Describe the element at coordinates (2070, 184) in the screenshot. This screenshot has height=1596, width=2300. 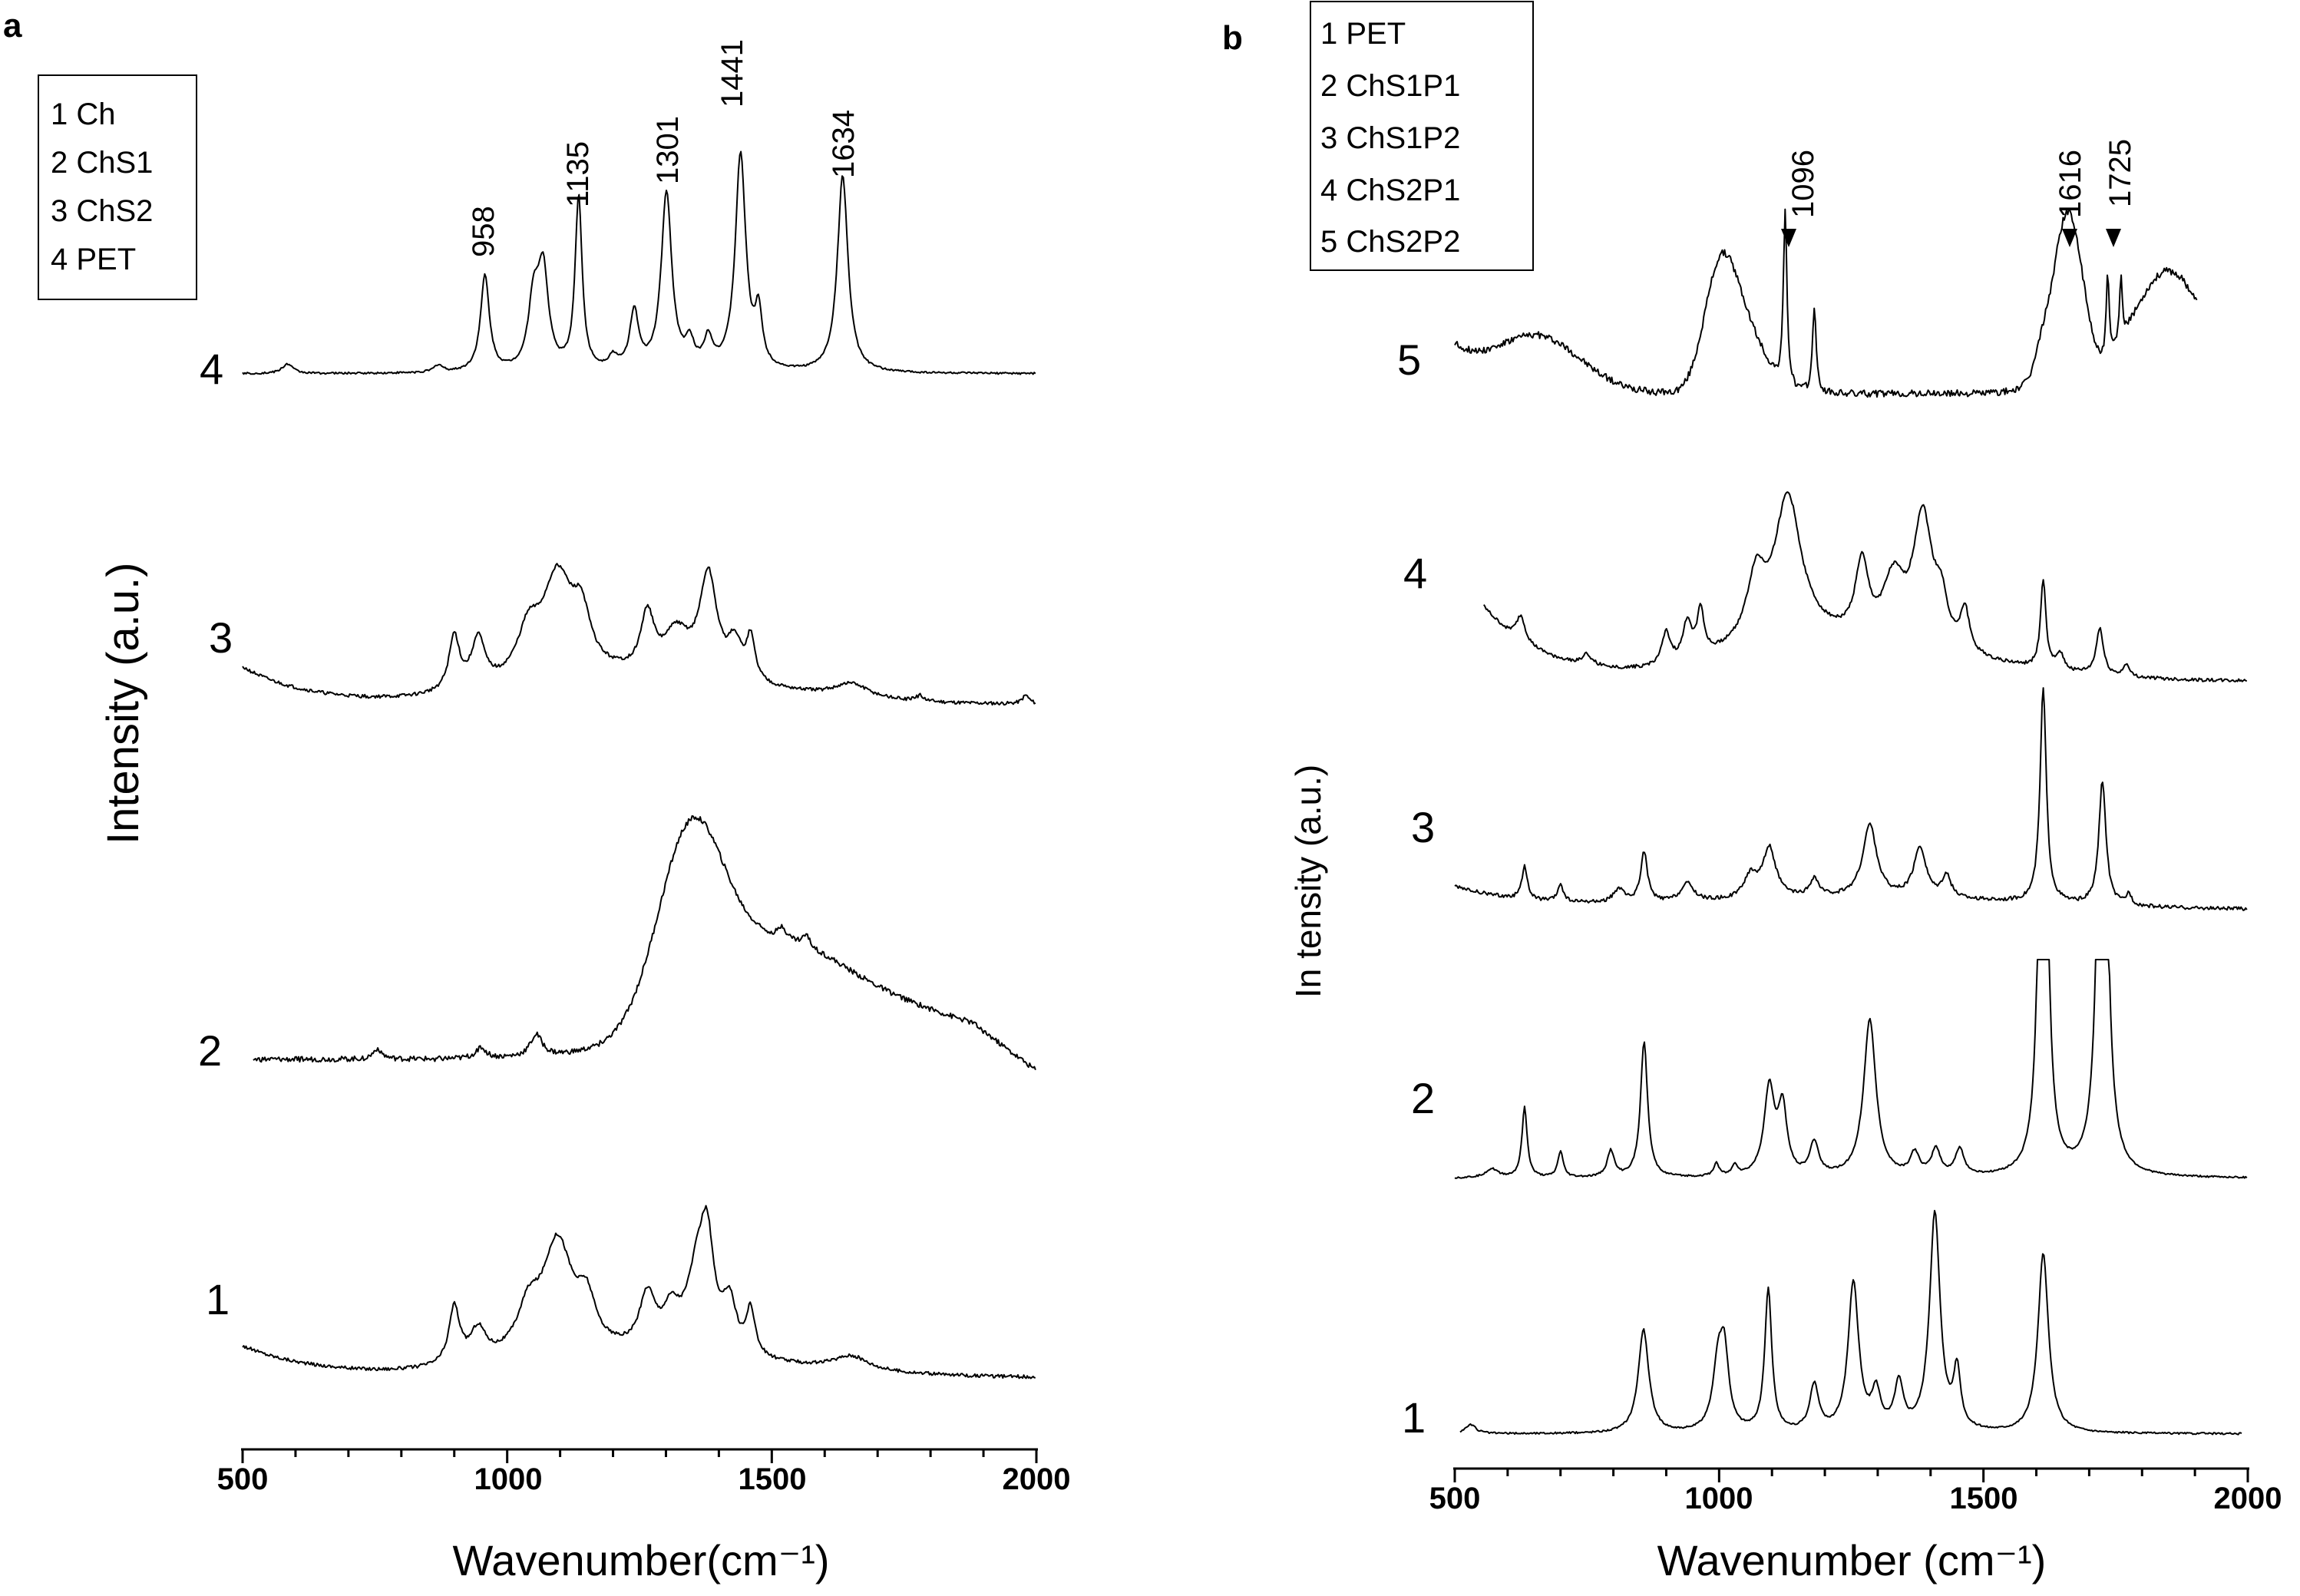
I see `panel-b-peak-label: 1616` at that location.